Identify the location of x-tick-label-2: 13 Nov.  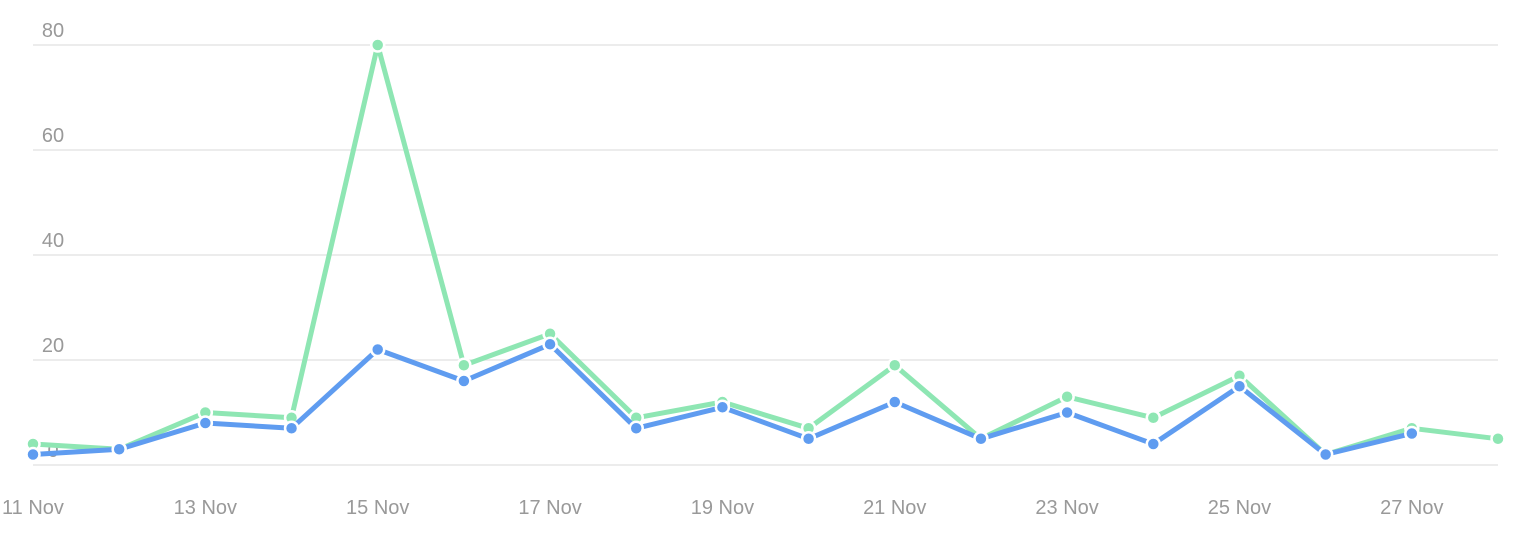
(205, 508).